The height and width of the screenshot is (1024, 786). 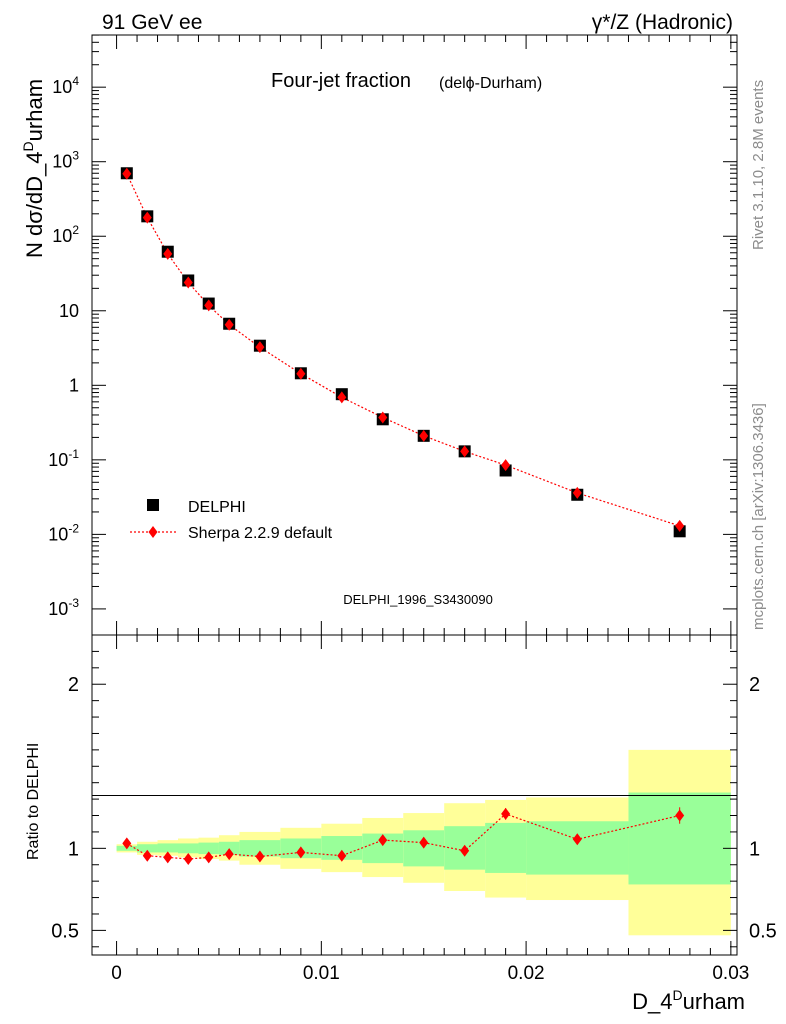 I want to click on legend-mc-label: Sherpa 2.2.9 default, so click(x=260, y=533).